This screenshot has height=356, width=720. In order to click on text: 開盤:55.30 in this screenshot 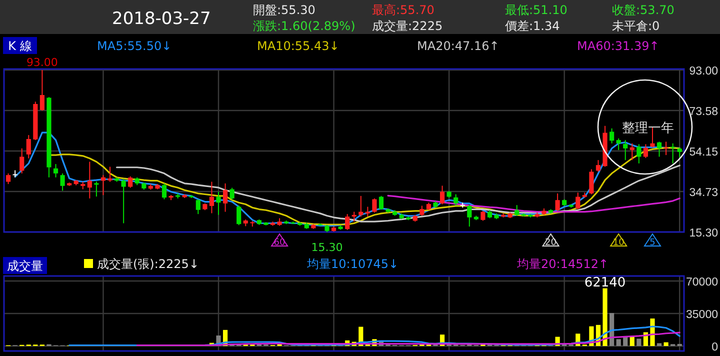, I will do `click(284, 10)`.